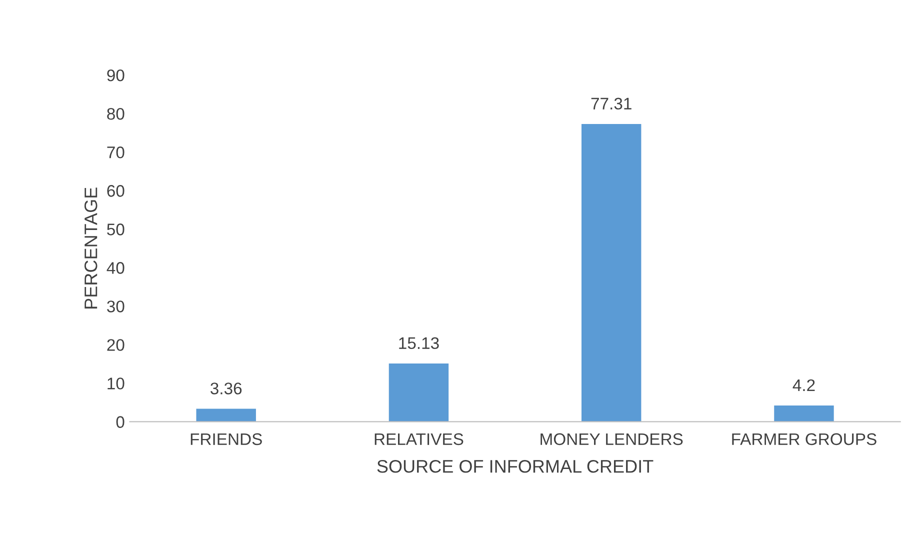  Describe the element at coordinates (226, 388) in the screenshot. I see `data-label: 3.36` at that location.